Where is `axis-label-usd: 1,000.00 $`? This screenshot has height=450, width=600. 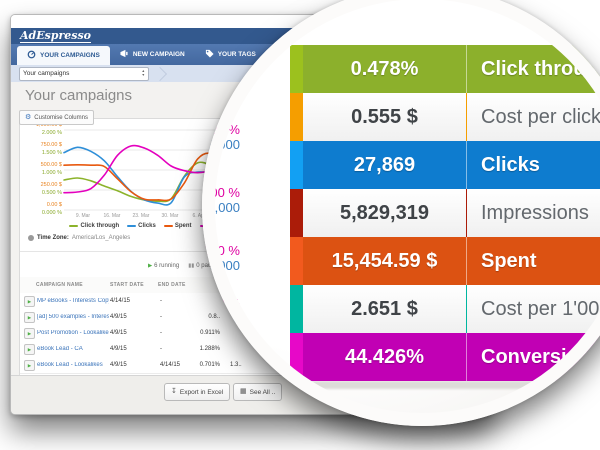 axis-label-usd: 1,000.00 $ is located at coordinates (49, 125).